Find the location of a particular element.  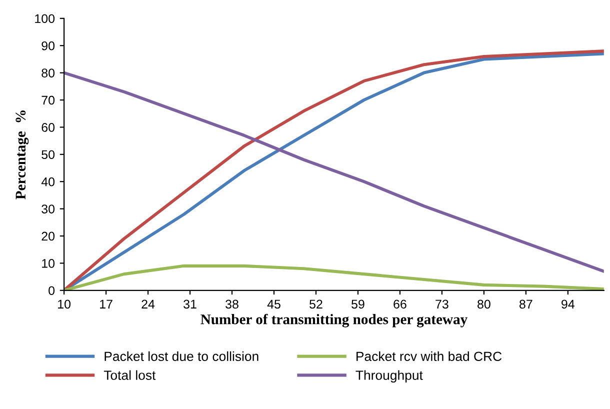

y-tick-label: 50 is located at coordinates (48, 155).